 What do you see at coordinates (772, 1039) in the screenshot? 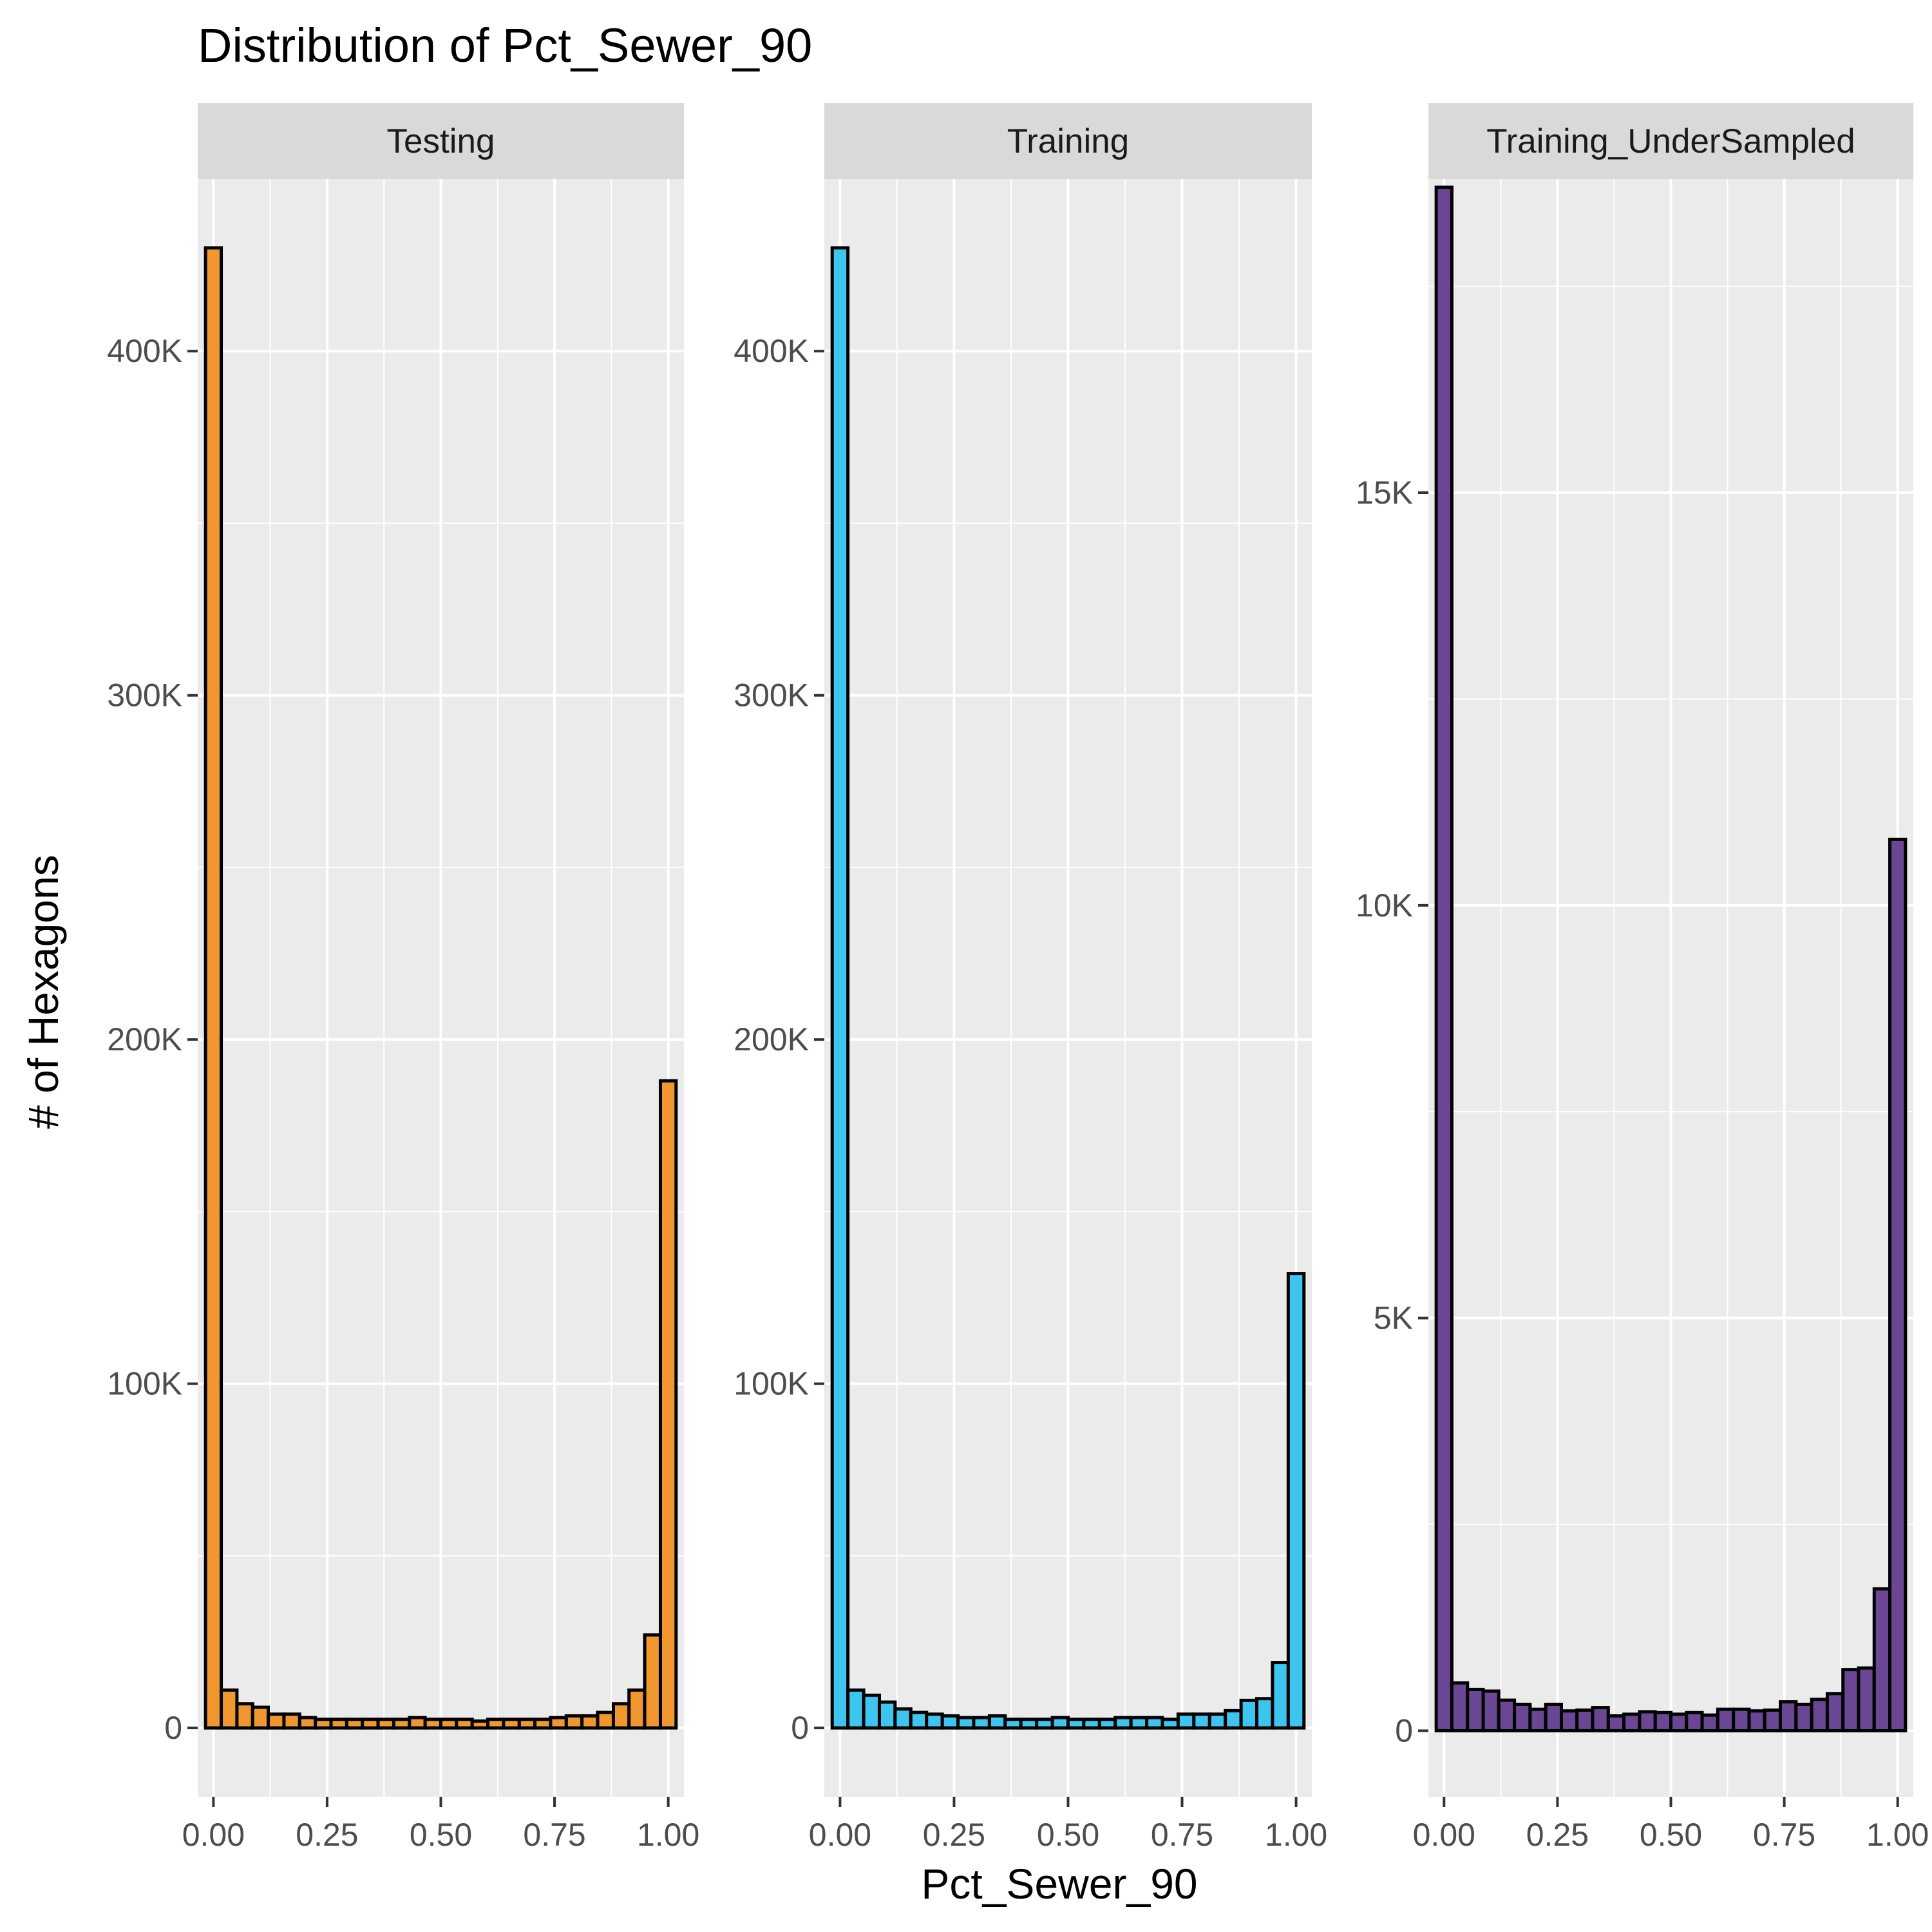
I see `y-tick-label: 200K` at bounding box center [772, 1039].